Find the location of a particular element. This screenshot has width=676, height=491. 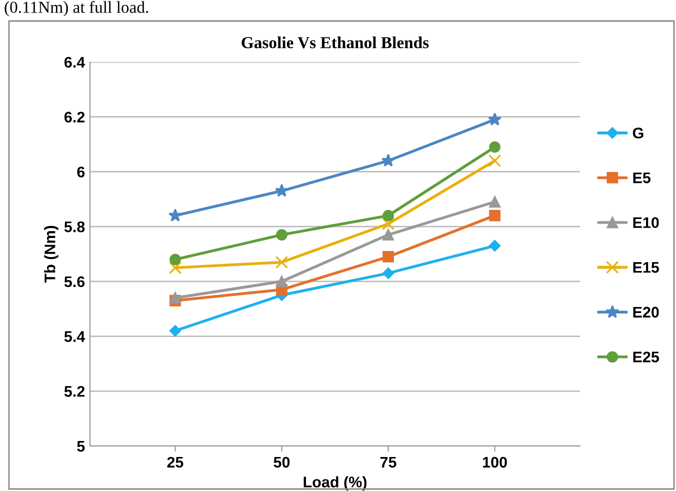

x-tick-label: 25 is located at coordinates (175, 462).